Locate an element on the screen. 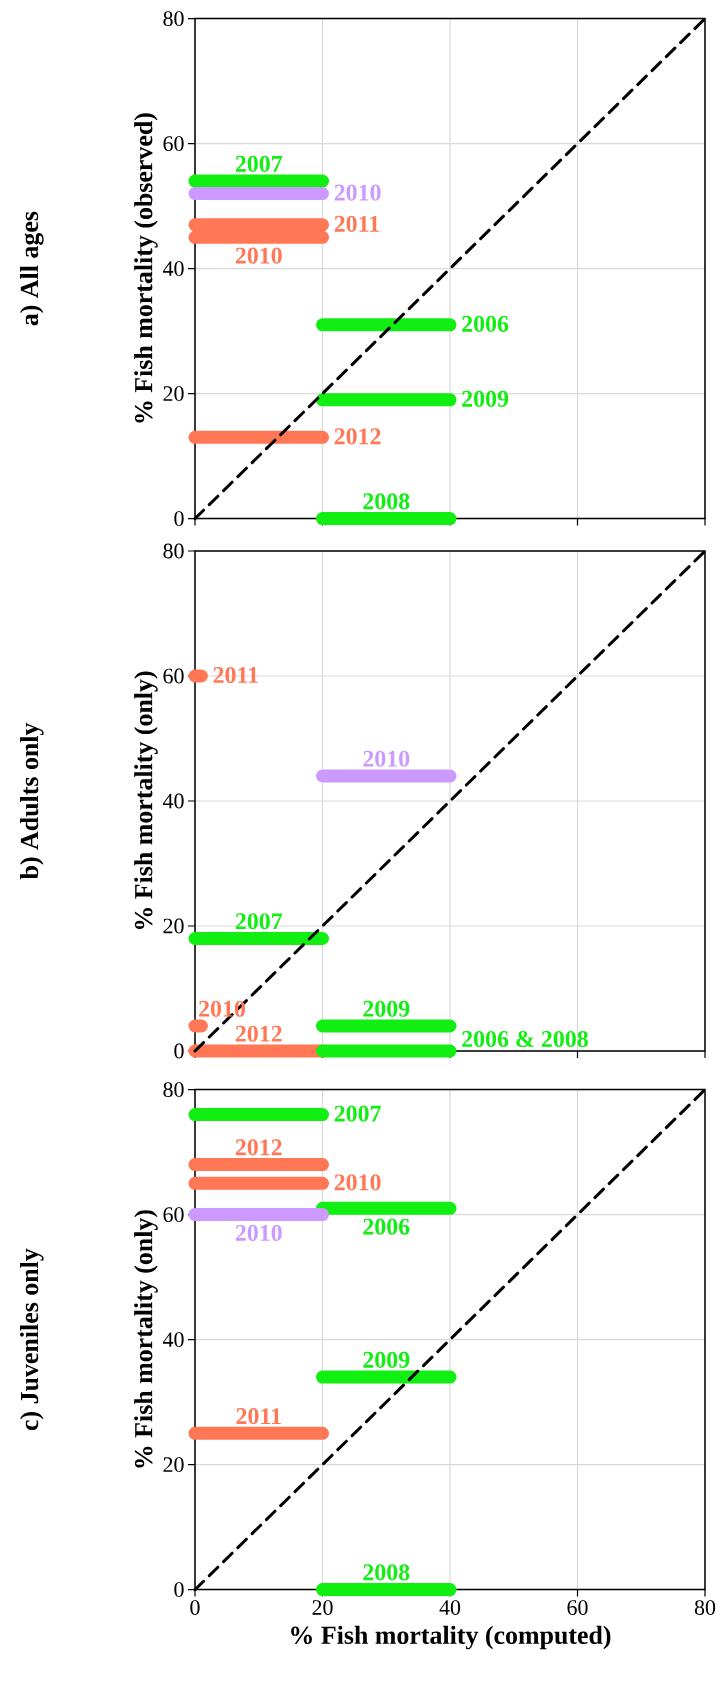 The height and width of the screenshot is (1688, 724). annotation: 2006 & 2008 is located at coordinates (525, 1039).